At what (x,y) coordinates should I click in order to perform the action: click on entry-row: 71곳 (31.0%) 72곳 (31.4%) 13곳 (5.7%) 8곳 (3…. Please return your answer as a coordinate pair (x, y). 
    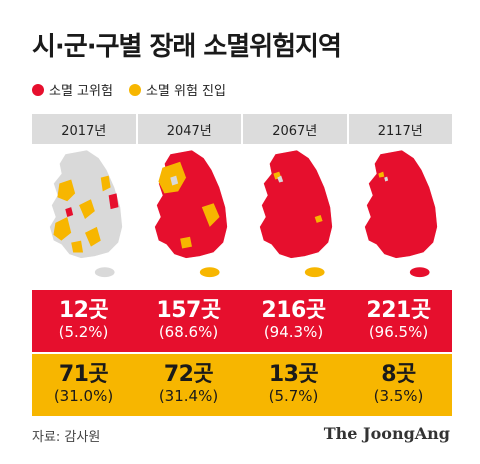
    Looking at the image, I should click on (242, 385).